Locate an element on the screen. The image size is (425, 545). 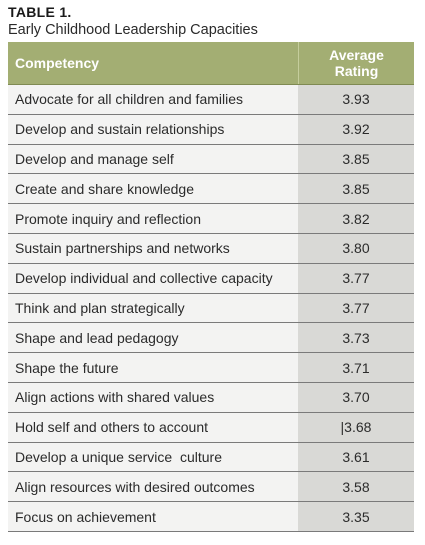
header-competency: Competency is located at coordinates (57, 63).